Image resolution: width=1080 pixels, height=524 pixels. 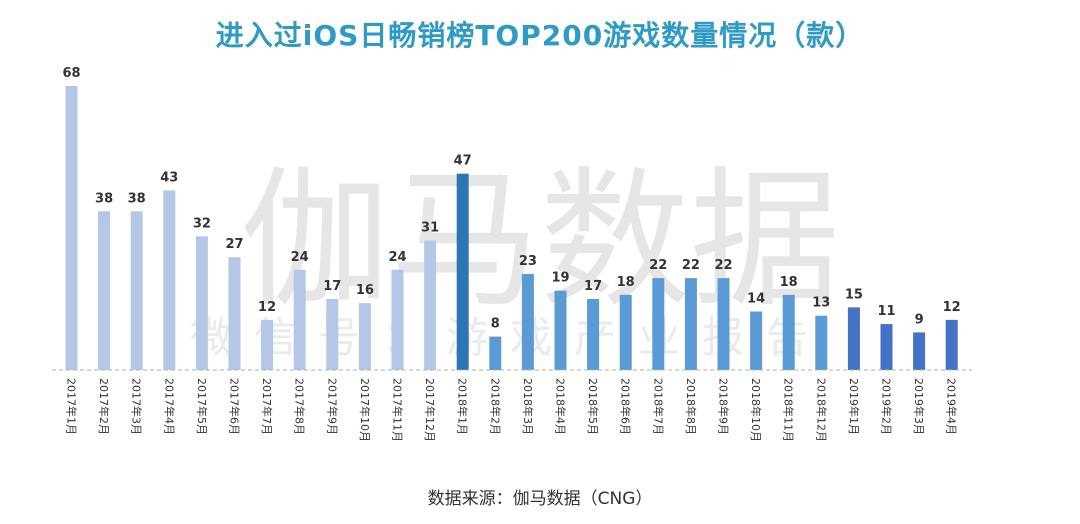 I want to click on chart-title: 进入过iOS日畅销榜TOP200游戏数量情况（款）, so click(x=540, y=35).